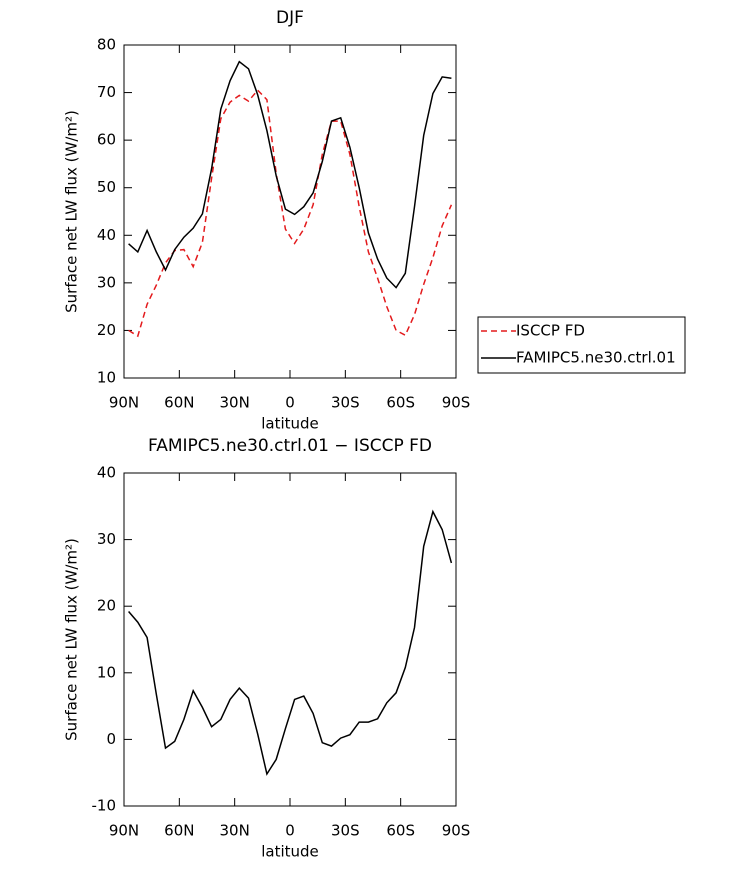 The width and height of the screenshot is (733, 869). Describe the element at coordinates (106, 45) in the screenshot. I see `y-tick-label: 80` at that location.